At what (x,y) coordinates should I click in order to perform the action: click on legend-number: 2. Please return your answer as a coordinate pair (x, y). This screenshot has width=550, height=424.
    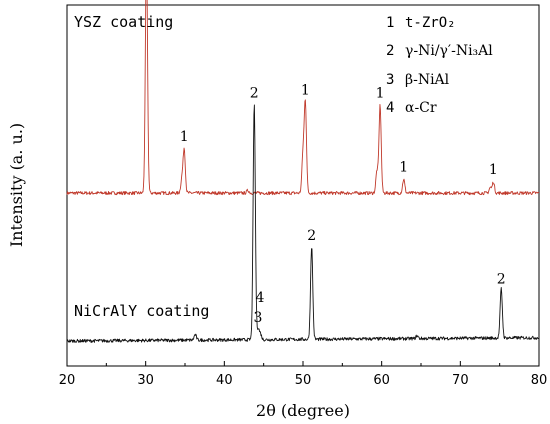
    Looking at the image, I should click on (390, 51).